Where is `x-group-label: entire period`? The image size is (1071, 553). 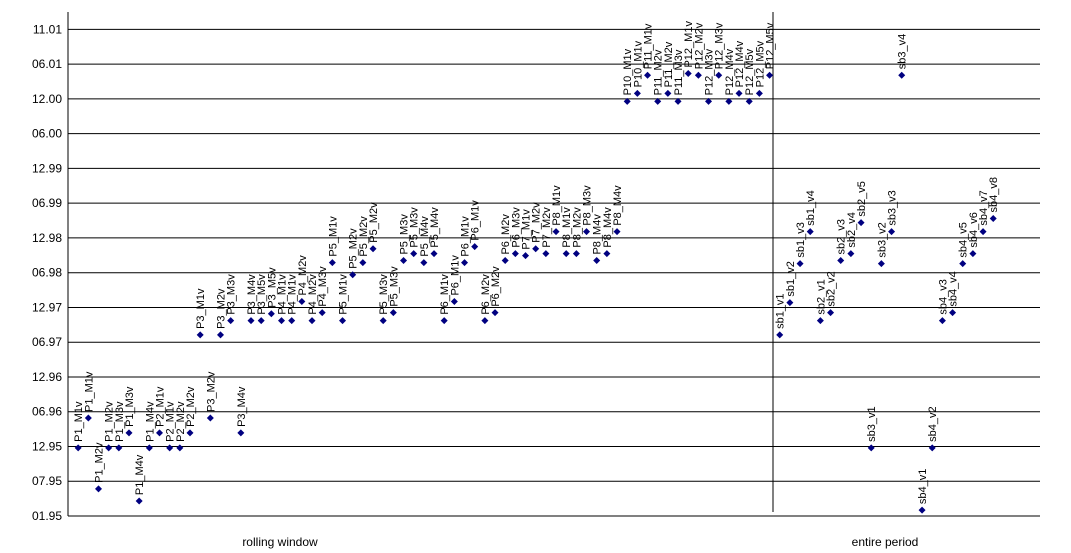
x-group-label: entire period is located at coordinates (885, 542).